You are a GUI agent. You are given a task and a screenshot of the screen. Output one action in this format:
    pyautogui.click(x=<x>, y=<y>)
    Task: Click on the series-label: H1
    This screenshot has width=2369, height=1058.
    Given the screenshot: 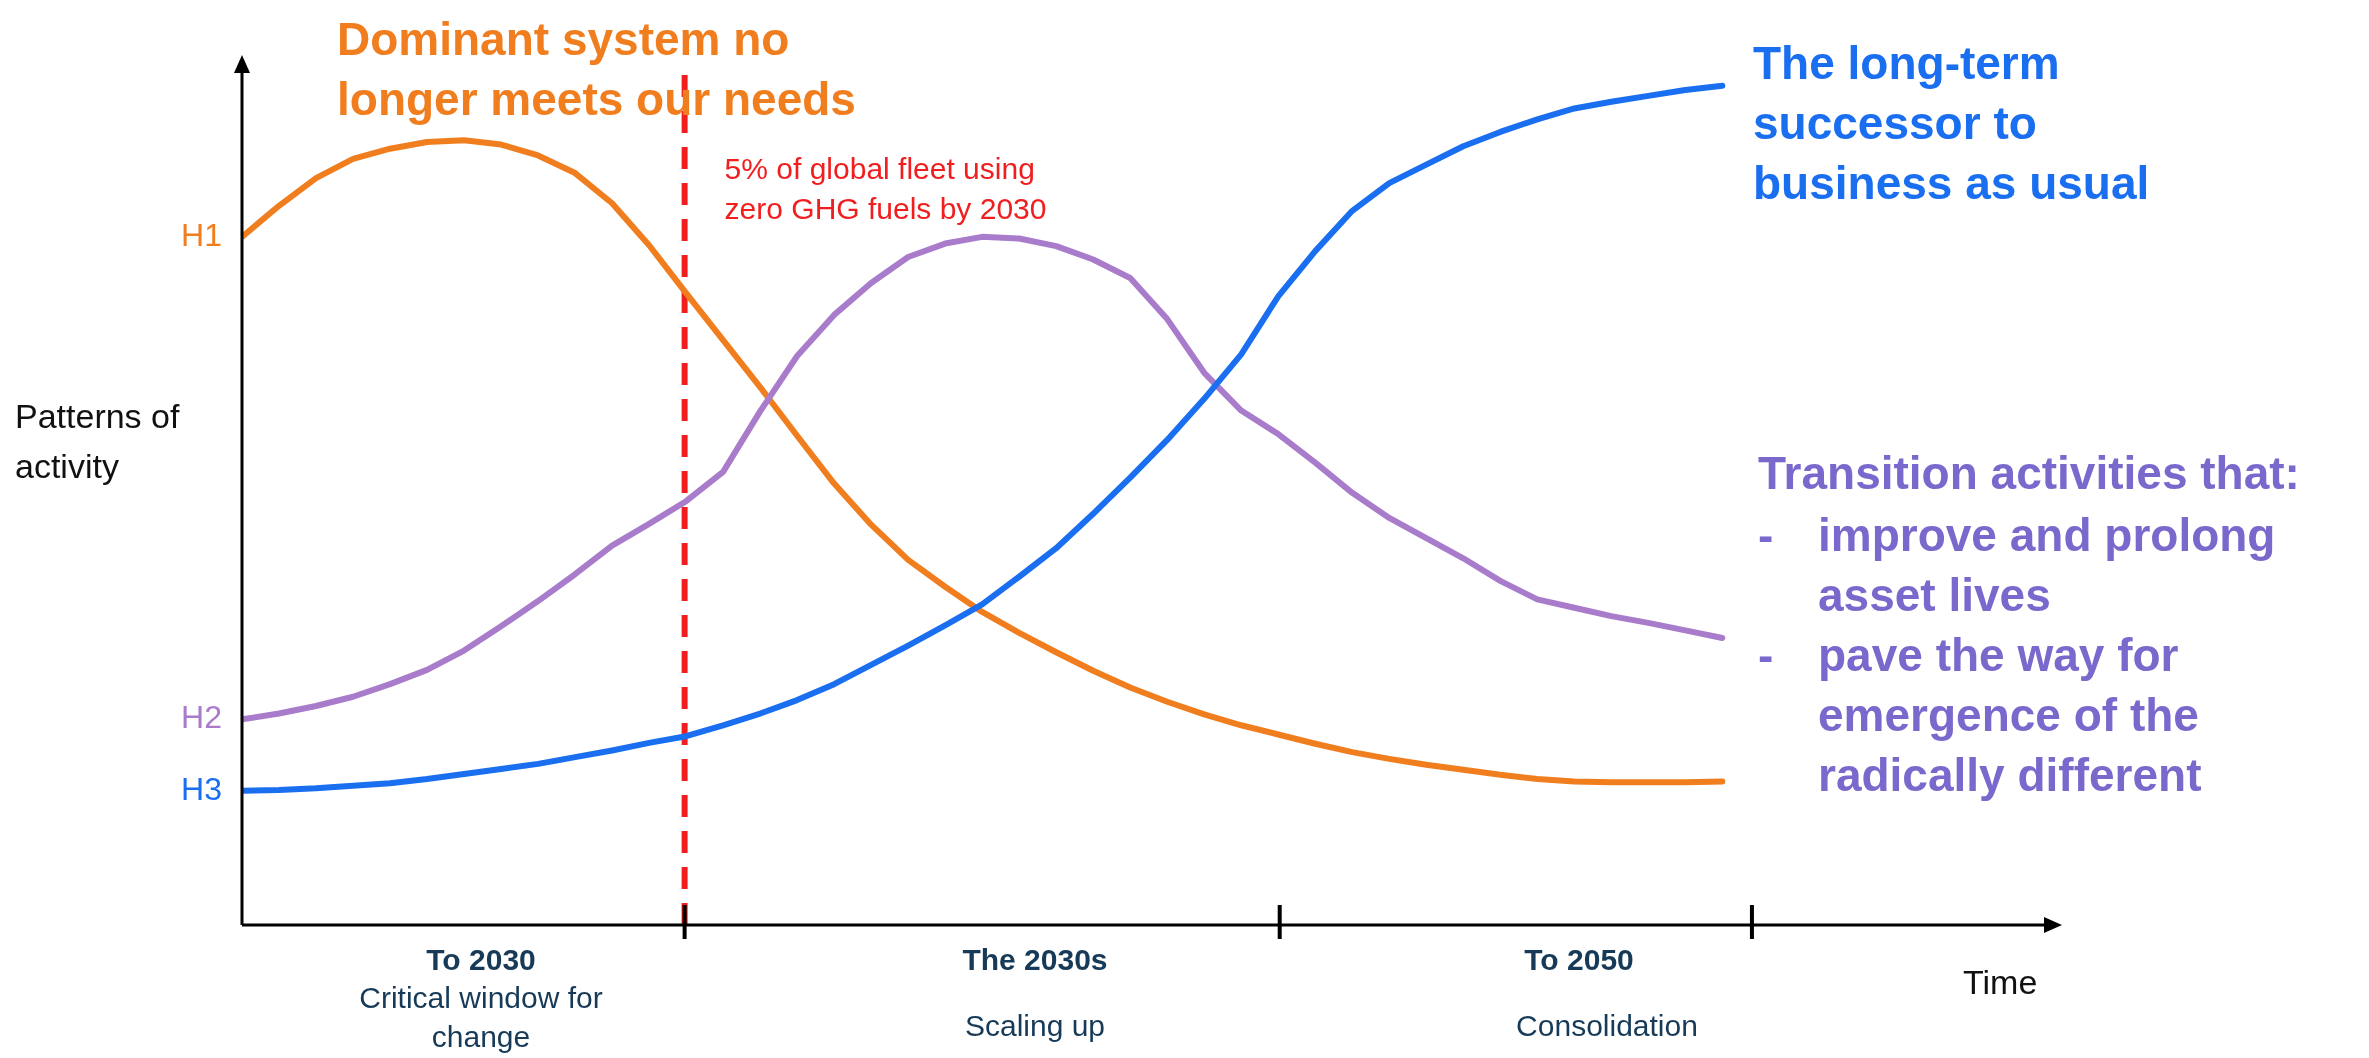 What is the action you would take?
    pyautogui.click(x=201, y=235)
    